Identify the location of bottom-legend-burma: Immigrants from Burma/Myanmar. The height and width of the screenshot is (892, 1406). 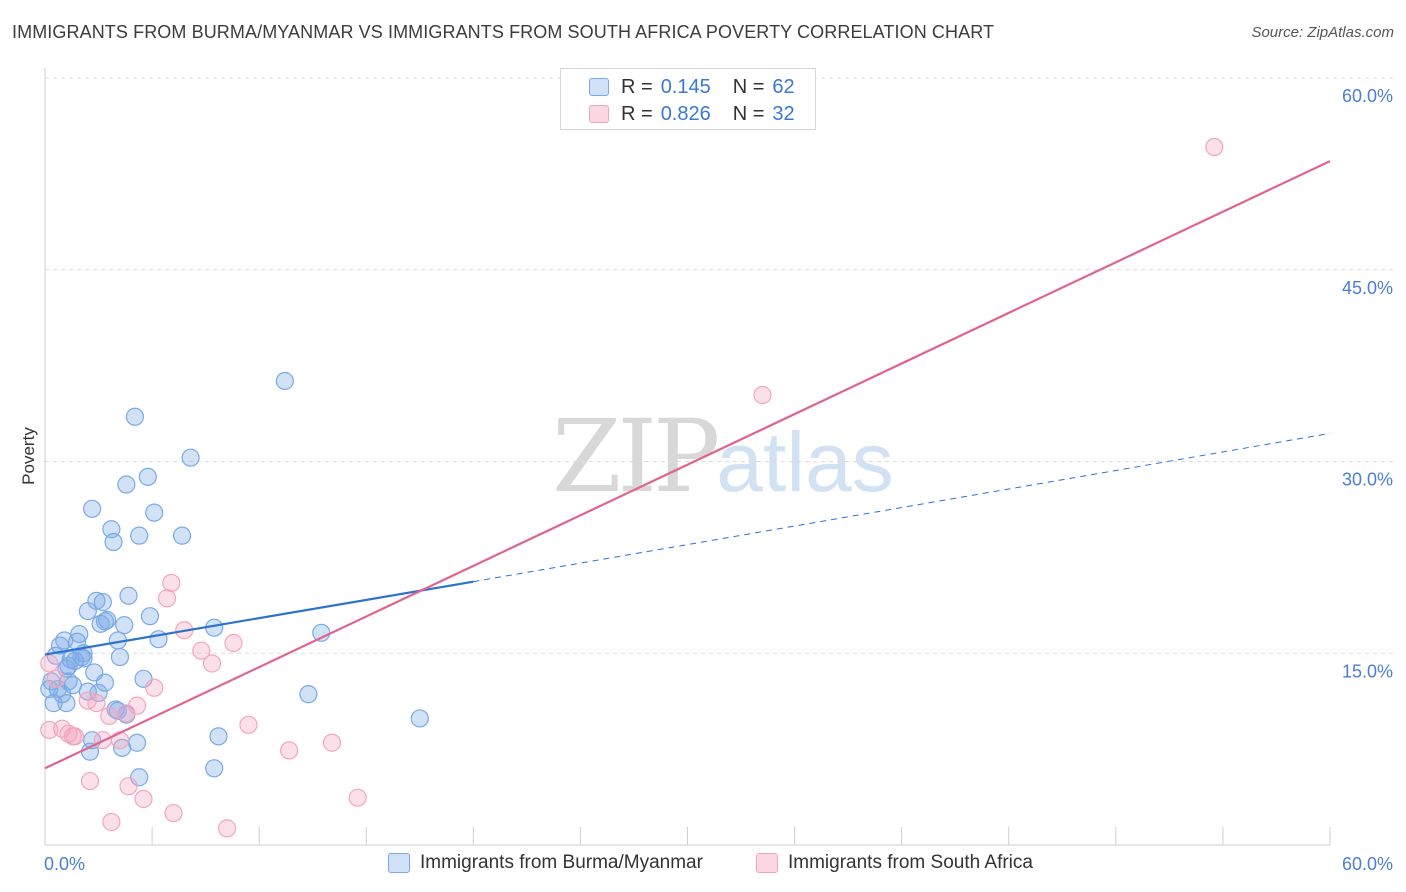
(545, 863).